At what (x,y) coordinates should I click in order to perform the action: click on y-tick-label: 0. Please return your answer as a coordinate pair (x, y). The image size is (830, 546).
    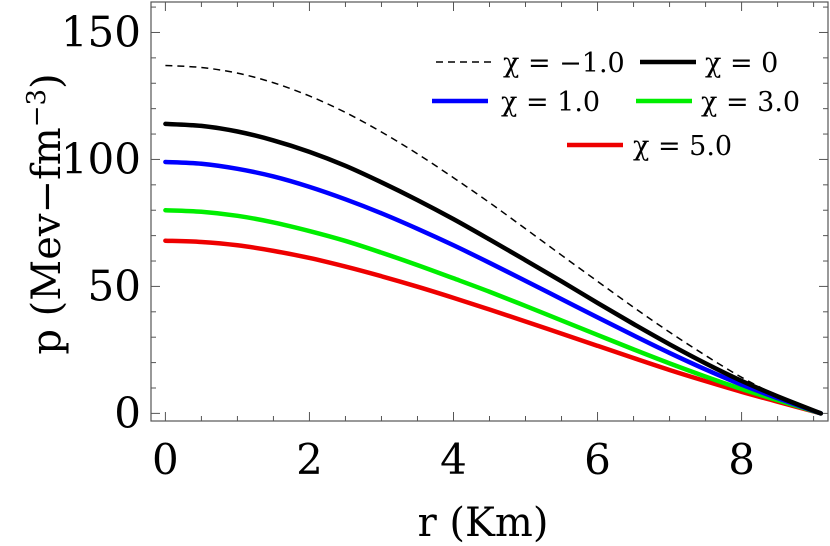
    Looking at the image, I should click on (127, 412).